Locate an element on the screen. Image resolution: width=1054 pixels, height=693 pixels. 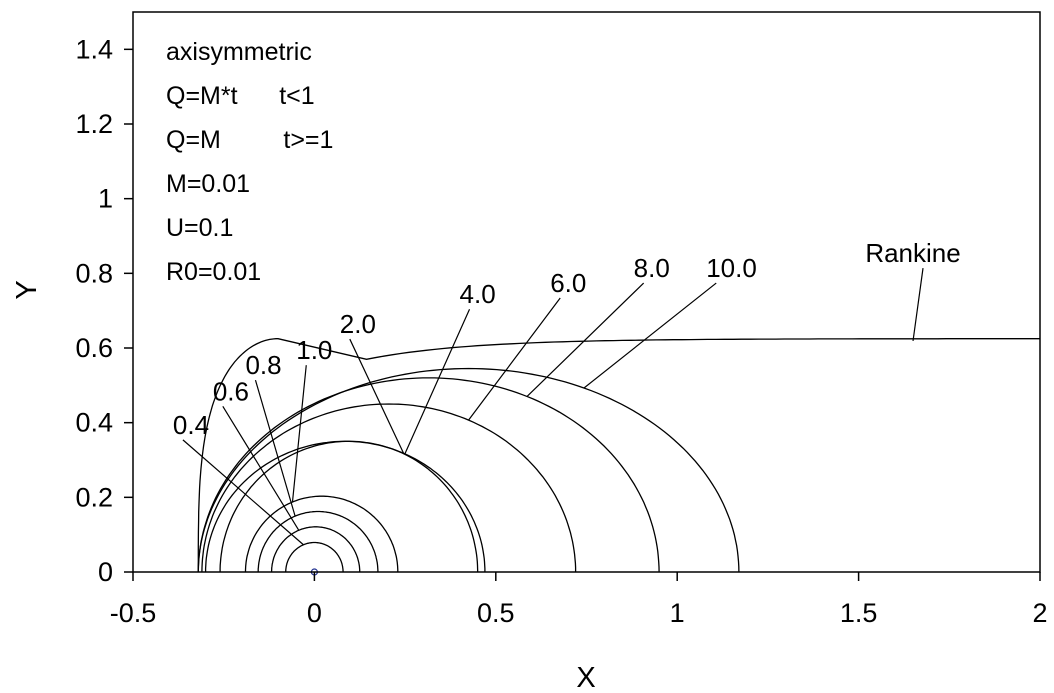
annotation-line: Q=M*t t<1 is located at coordinates (240, 96).